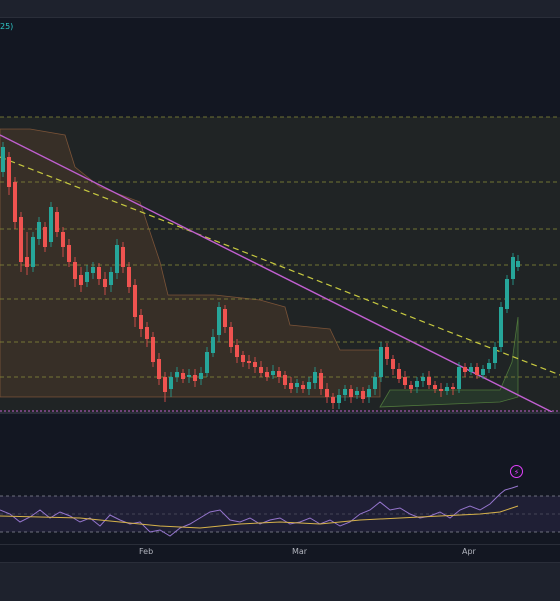 The height and width of the screenshot is (601, 560). I want to click on top-toolbar, so click(280, 9).